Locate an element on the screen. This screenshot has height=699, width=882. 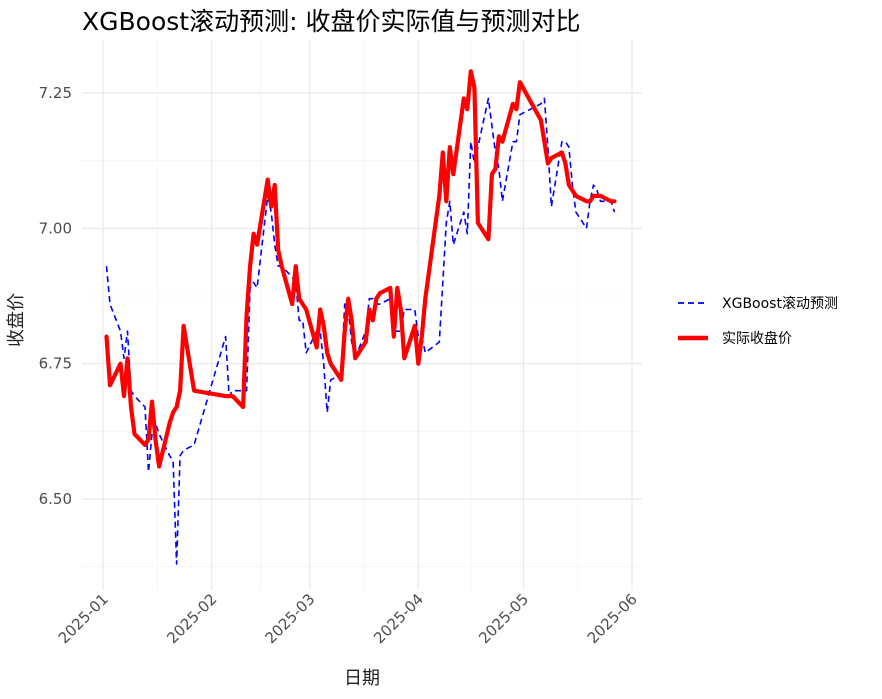
legend: XGBoost滚动预测 实际收盘价 is located at coordinates (758, 321).